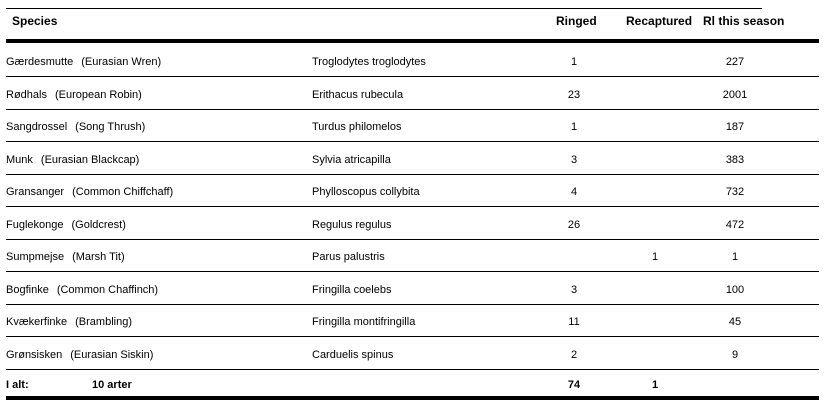  I want to click on danish-name: Sangdrossel, so click(37, 127).